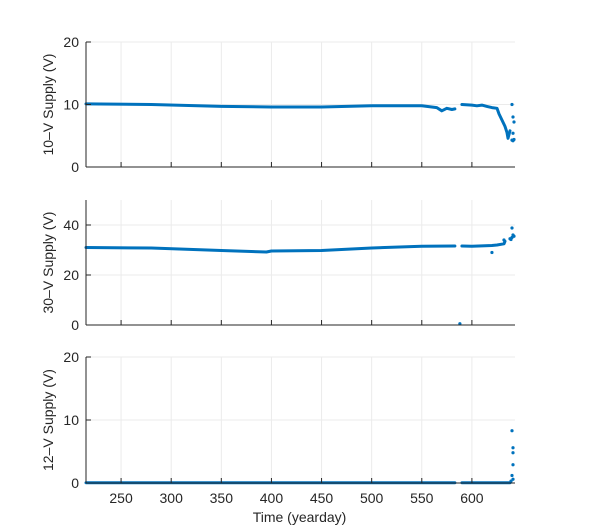 The image size is (600, 525). I want to click on x-tick-label: 350, so click(222, 498).